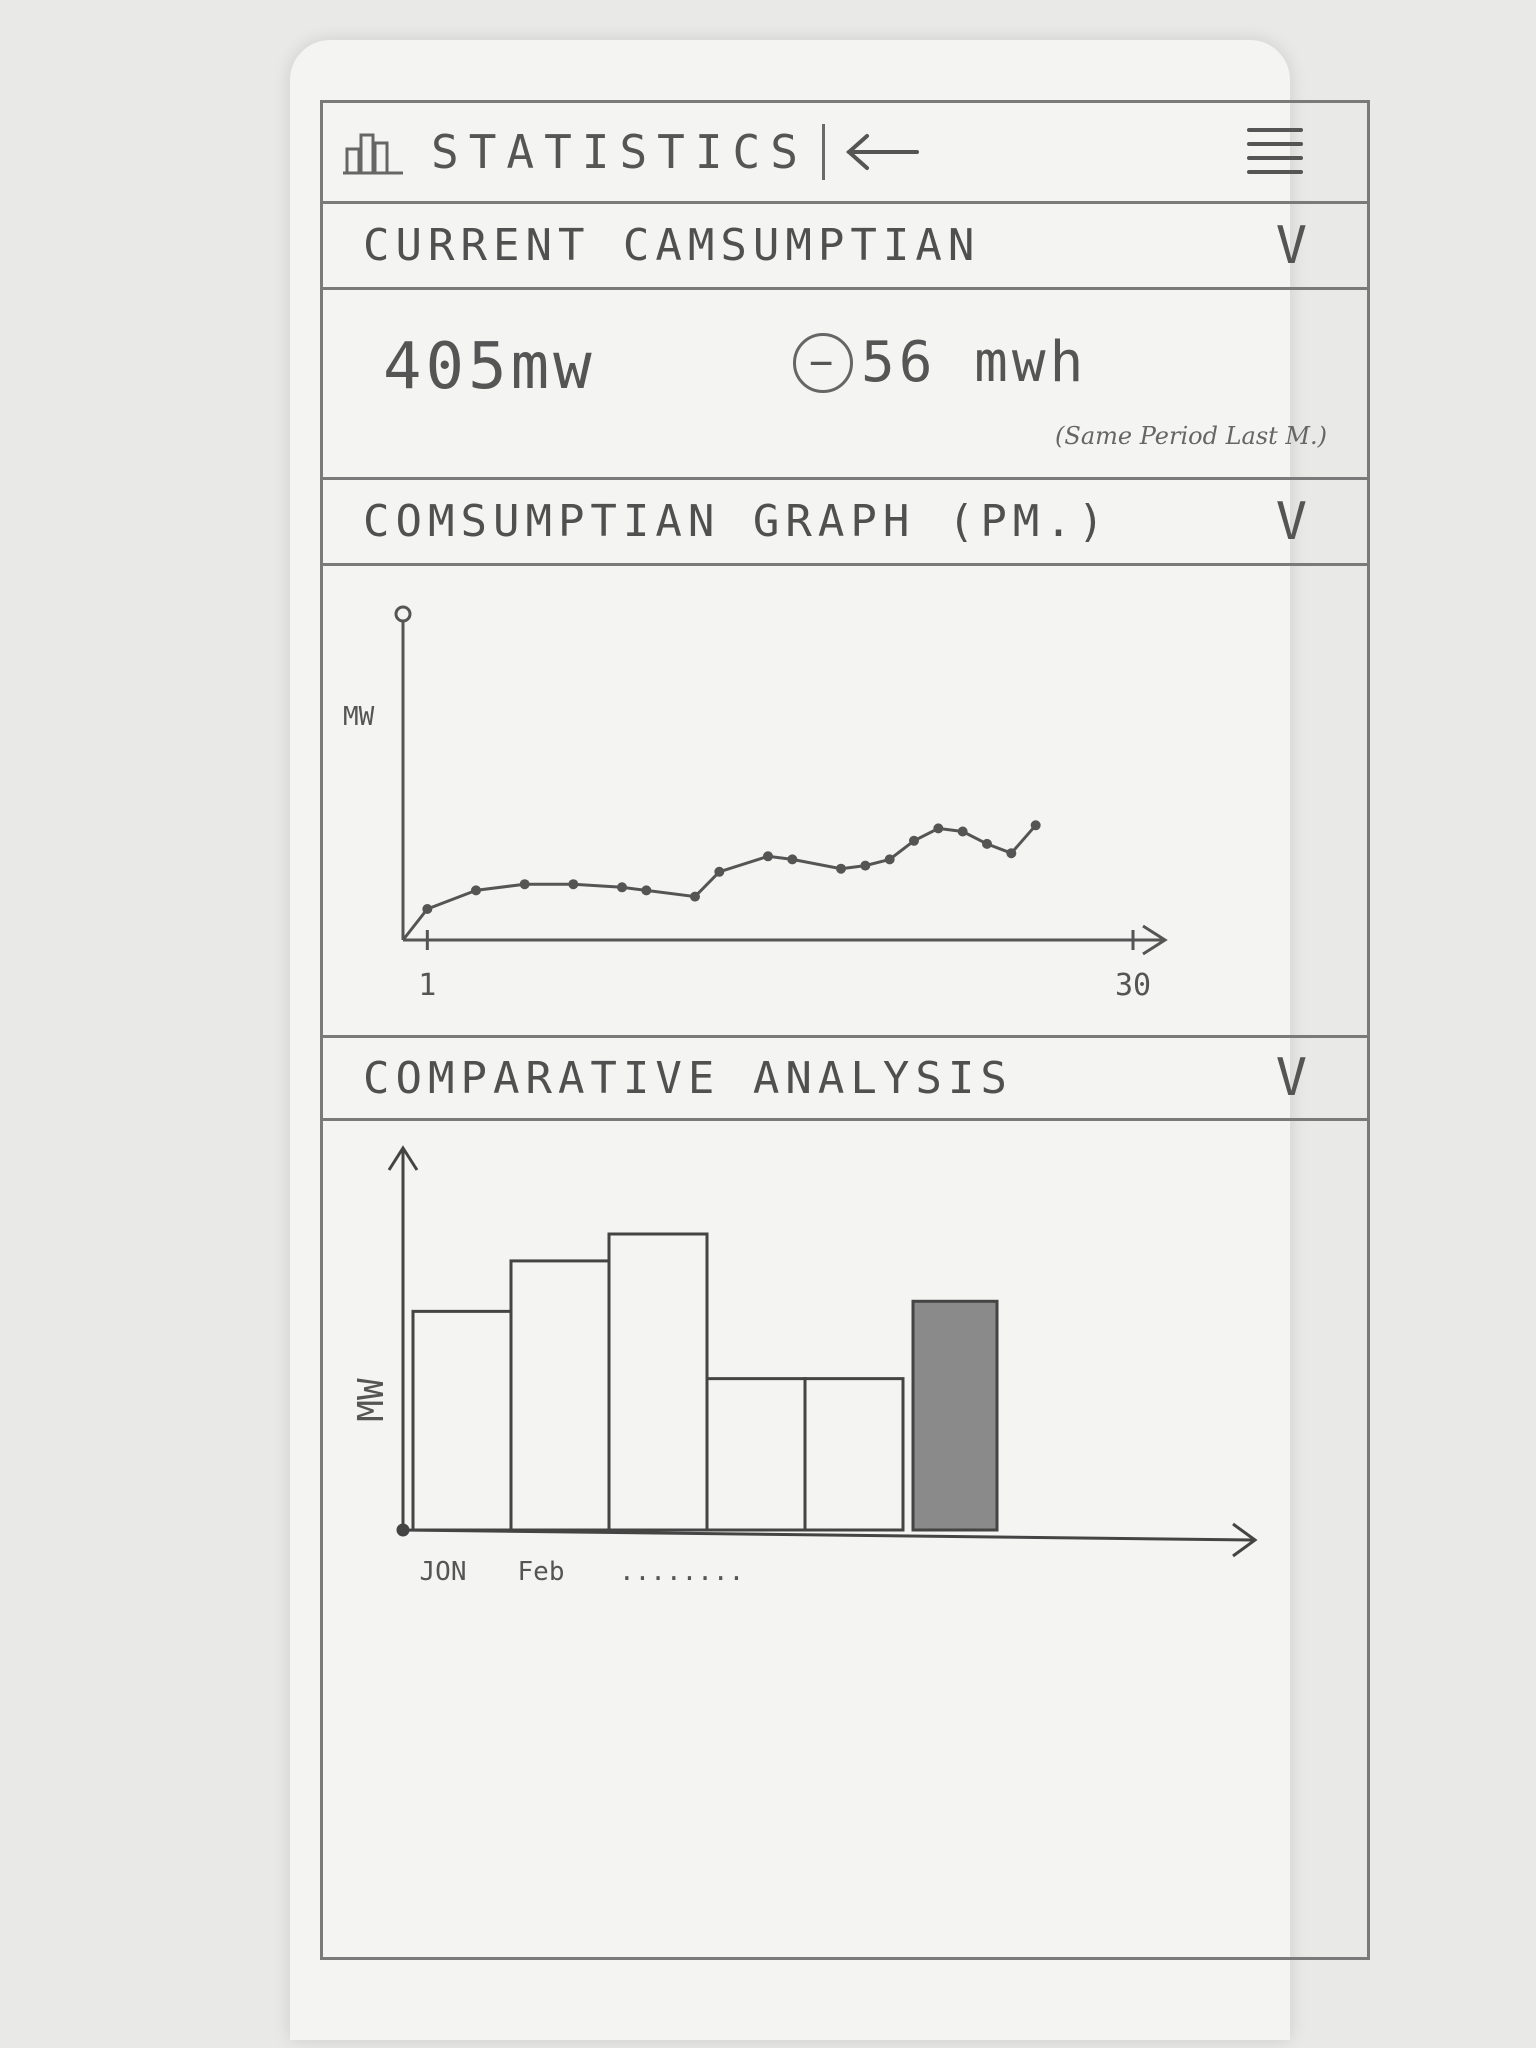 The width and height of the screenshot is (1536, 2048). What do you see at coordinates (1133, 985) in the screenshot?
I see `x-tick-label: 30` at bounding box center [1133, 985].